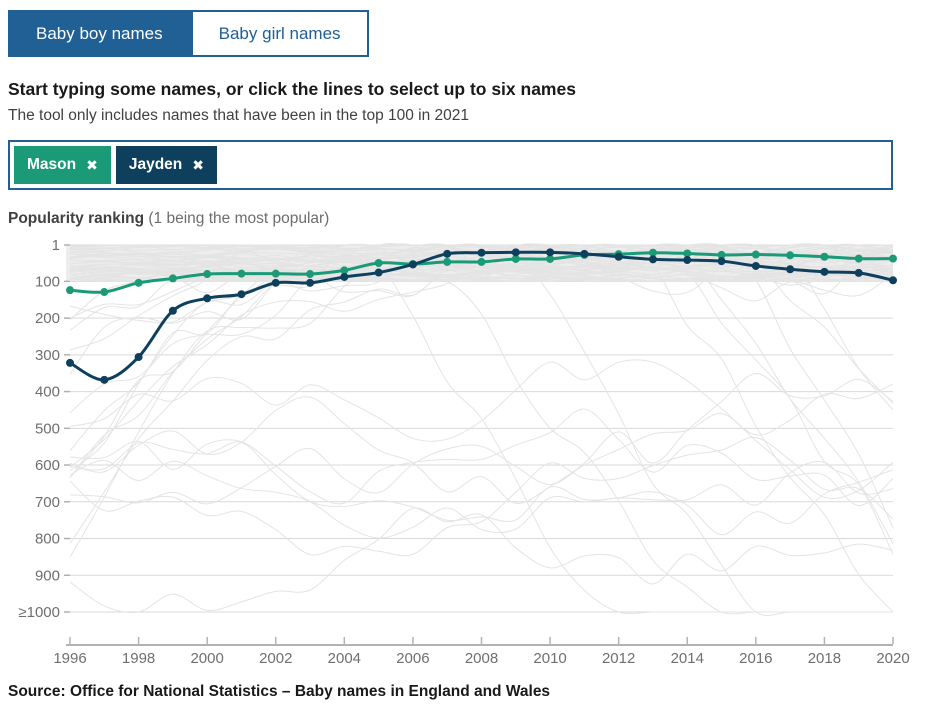 The height and width of the screenshot is (727, 937). What do you see at coordinates (275, 658) in the screenshot?
I see `x-tick-label: 2002` at bounding box center [275, 658].